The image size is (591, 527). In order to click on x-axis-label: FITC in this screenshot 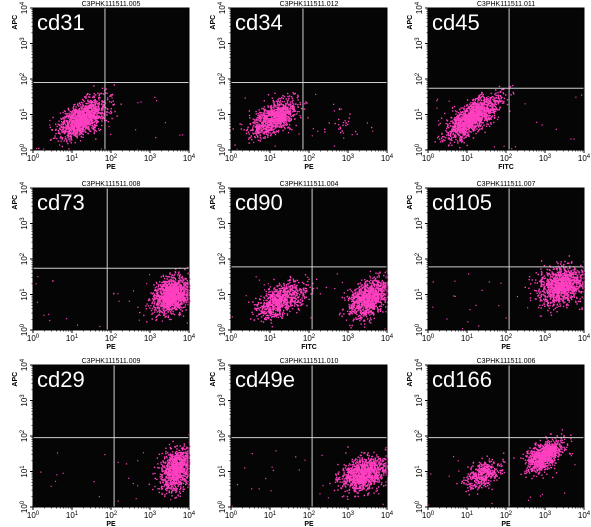, I will do `click(506, 167)`.